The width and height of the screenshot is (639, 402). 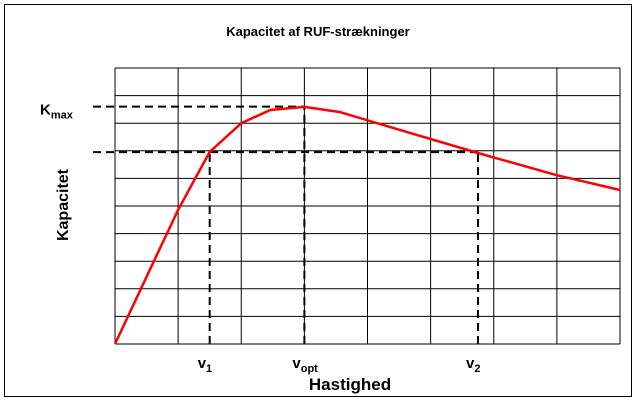 I want to click on level-label: Kmax, so click(x=57, y=112).